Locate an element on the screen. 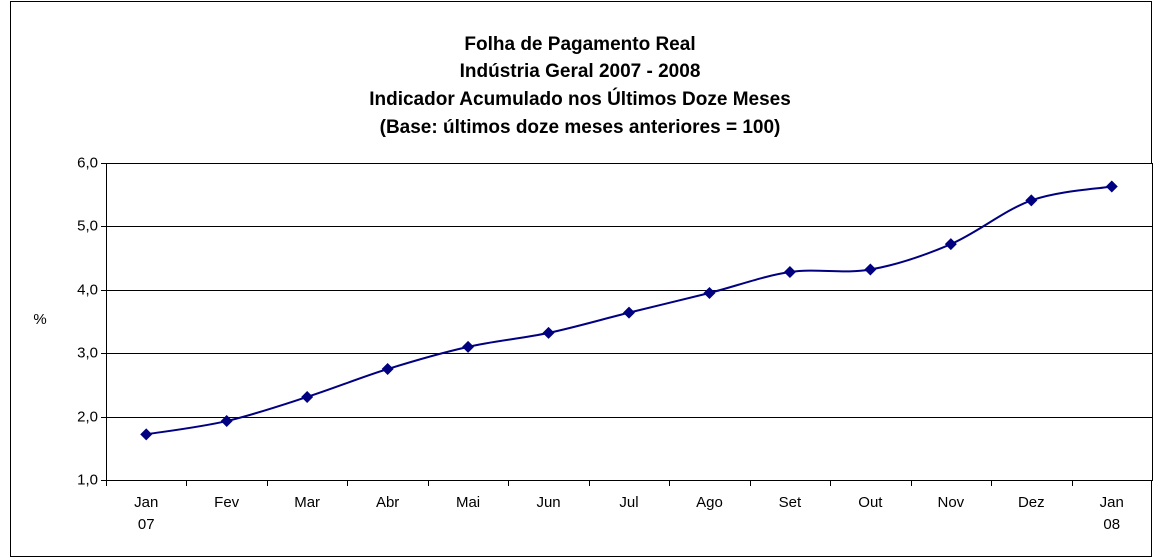 Image resolution: width=1154 pixels, height=559 pixels. x-tick-label: Out is located at coordinates (870, 502).